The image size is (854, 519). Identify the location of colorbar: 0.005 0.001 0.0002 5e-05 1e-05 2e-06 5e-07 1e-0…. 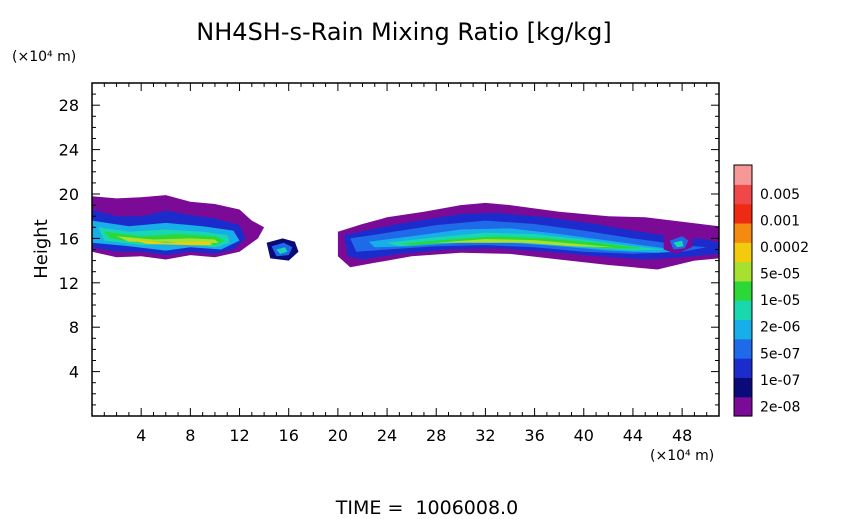
(771, 290).